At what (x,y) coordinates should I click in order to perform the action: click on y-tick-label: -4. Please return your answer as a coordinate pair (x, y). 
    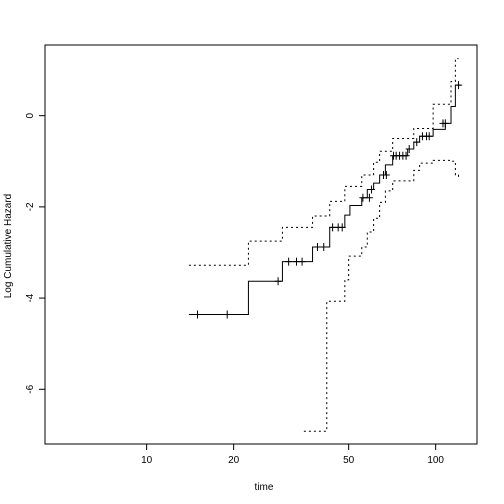
    Looking at the image, I should click on (30, 297).